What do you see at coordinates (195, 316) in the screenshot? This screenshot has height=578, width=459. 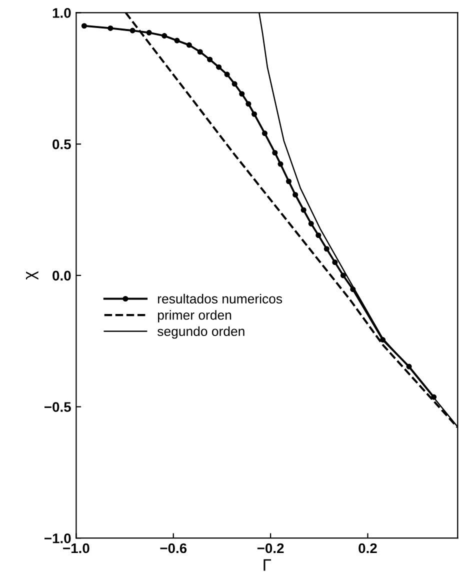 I see `legend-label: primer orden` at bounding box center [195, 316].